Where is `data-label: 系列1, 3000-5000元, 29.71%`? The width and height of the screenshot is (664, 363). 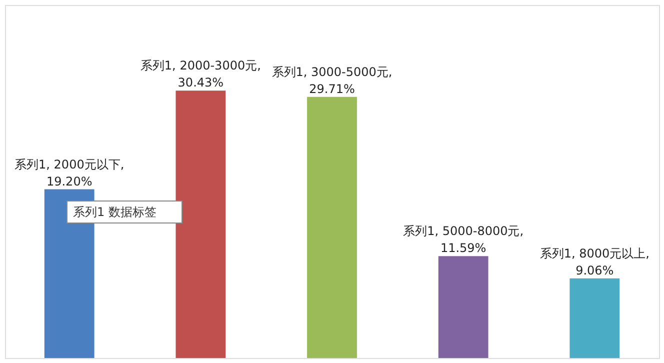
data-label: 系列1, 3000-5000元, 29.71% is located at coordinates (332, 80).